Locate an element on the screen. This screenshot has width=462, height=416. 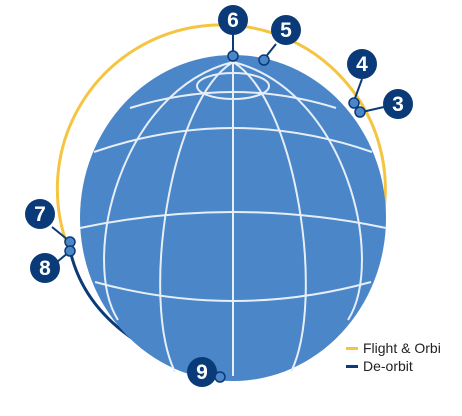
legend-item-flight-orbit: Flight & Orbi is located at coordinates (393, 348).